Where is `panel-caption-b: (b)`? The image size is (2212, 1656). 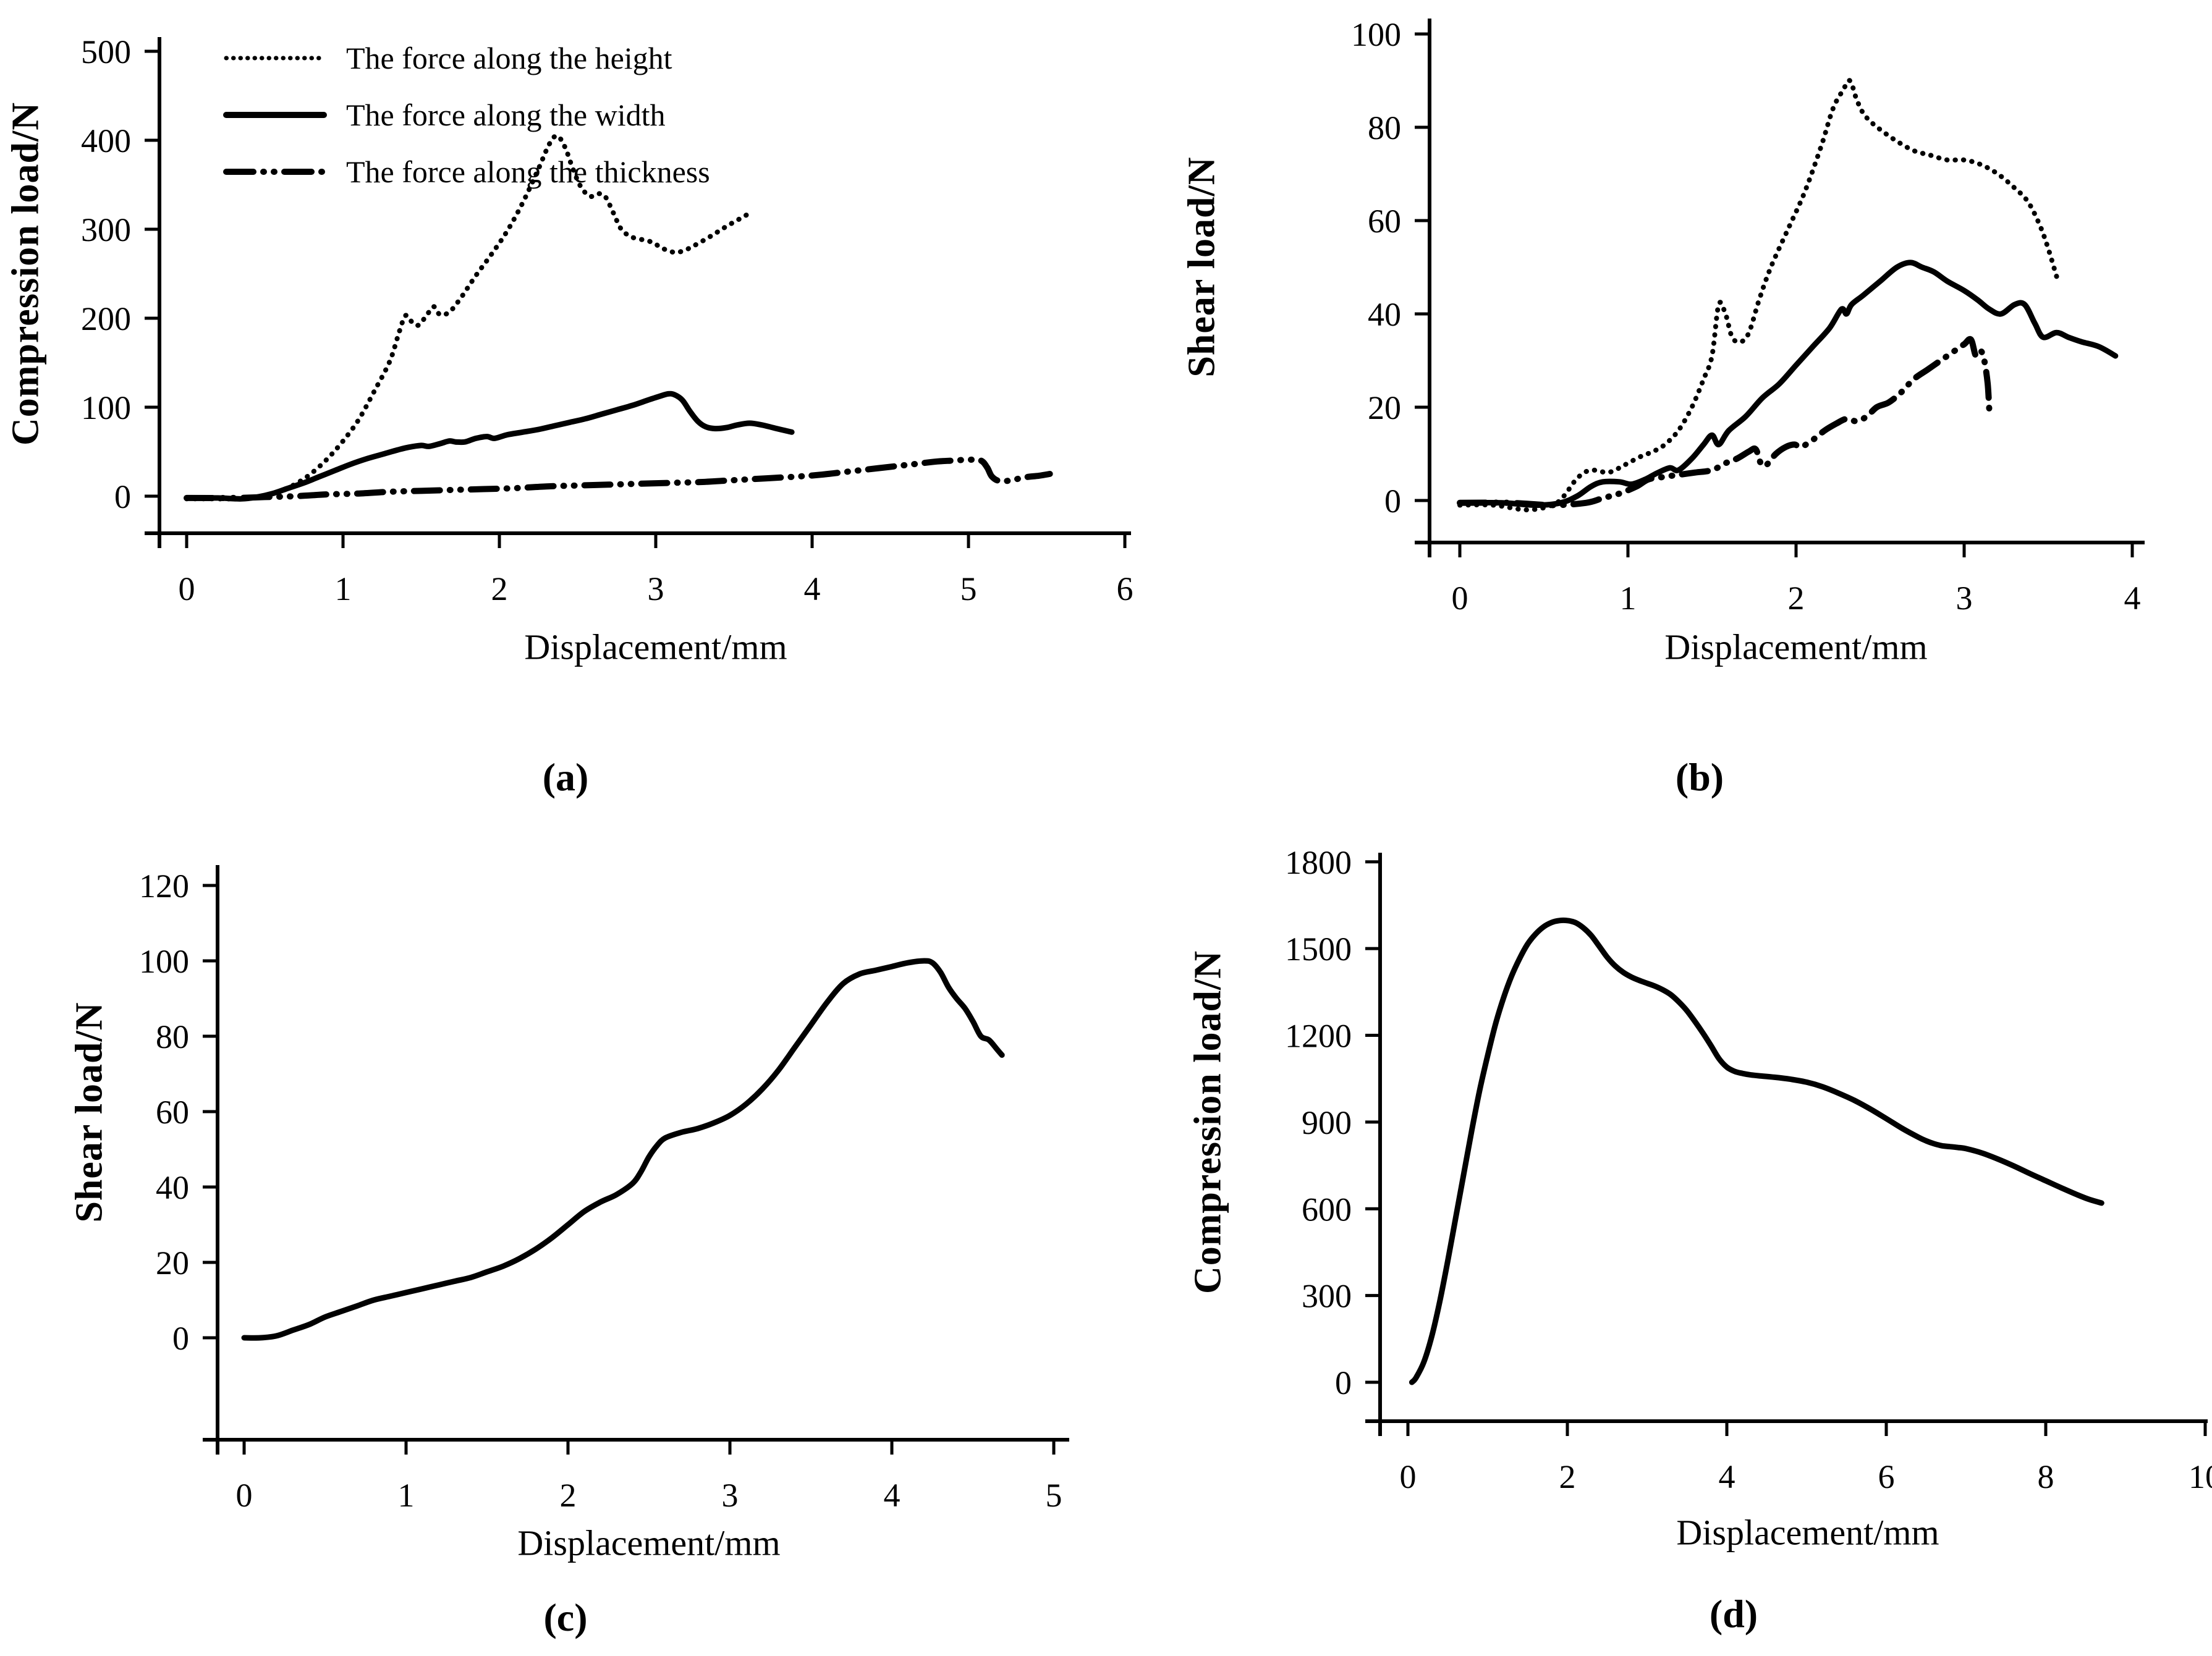
panel-caption-b: (b) is located at coordinates (1700, 777).